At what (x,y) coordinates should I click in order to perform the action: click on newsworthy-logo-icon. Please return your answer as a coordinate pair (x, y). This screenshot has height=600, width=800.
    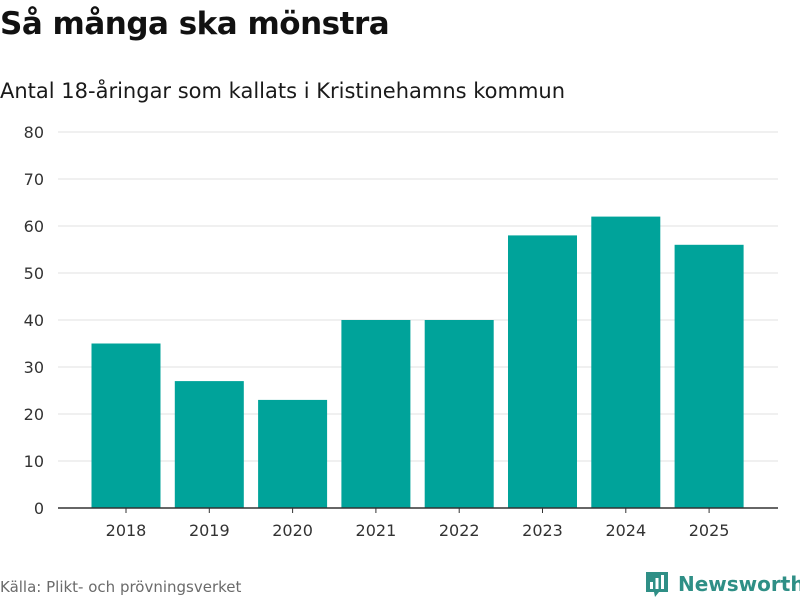
    Looking at the image, I should click on (657, 584).